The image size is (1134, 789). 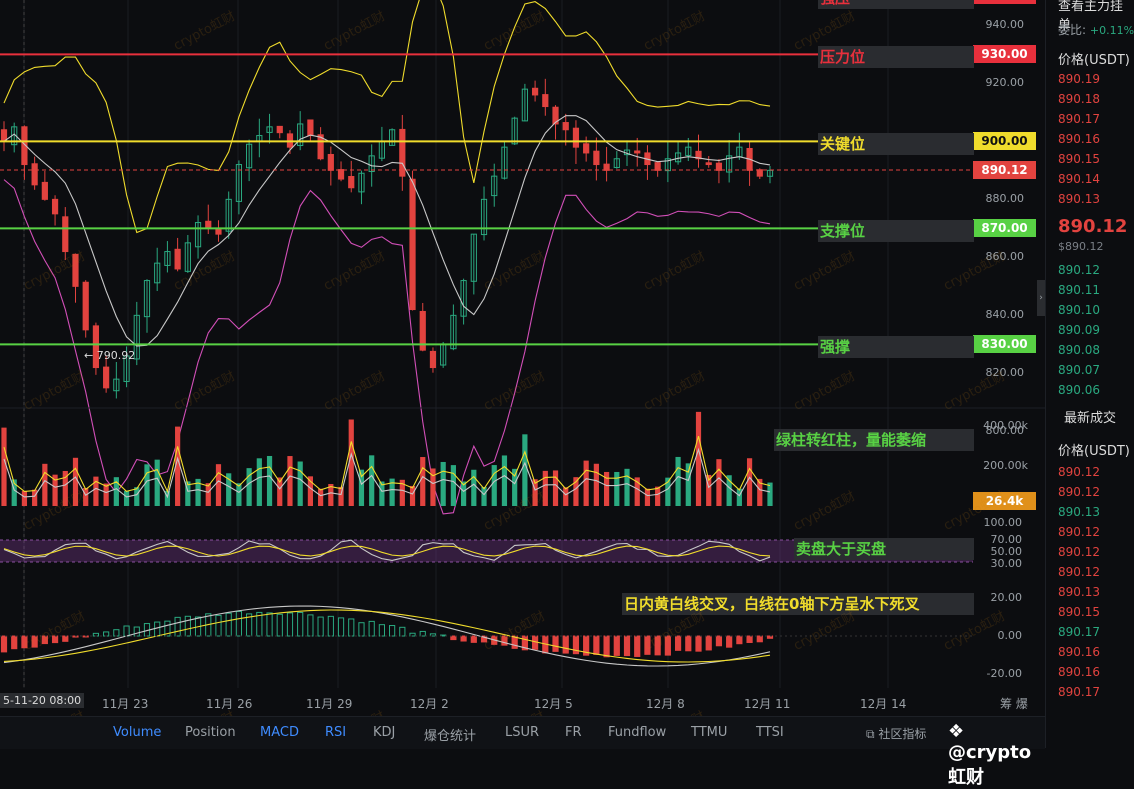 What do you see at coordinates (1079, 370) in the screenshot?
I see `bid-row: 890.07` at bounding box center [1079, 370].